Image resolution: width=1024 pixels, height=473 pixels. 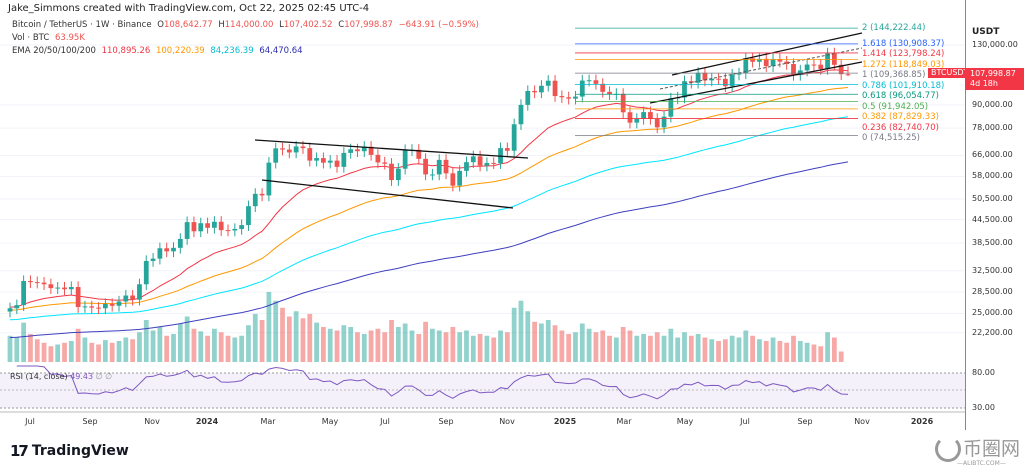 I want to click on fib-level-label: 0.618 (96,054.77), so click(x=900, y=96).